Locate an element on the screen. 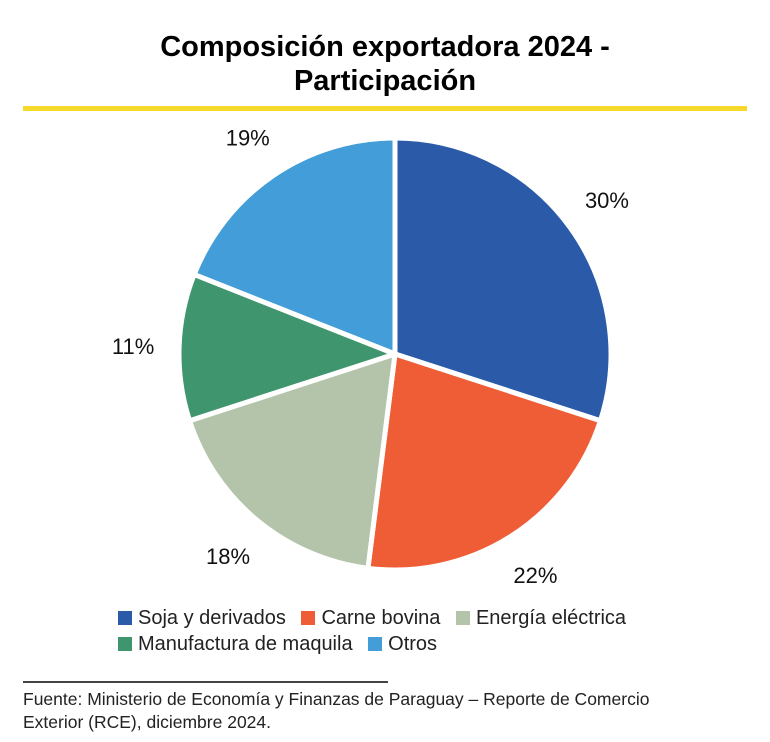  slice-data-label: 19% is located at coordinates (248, 137).